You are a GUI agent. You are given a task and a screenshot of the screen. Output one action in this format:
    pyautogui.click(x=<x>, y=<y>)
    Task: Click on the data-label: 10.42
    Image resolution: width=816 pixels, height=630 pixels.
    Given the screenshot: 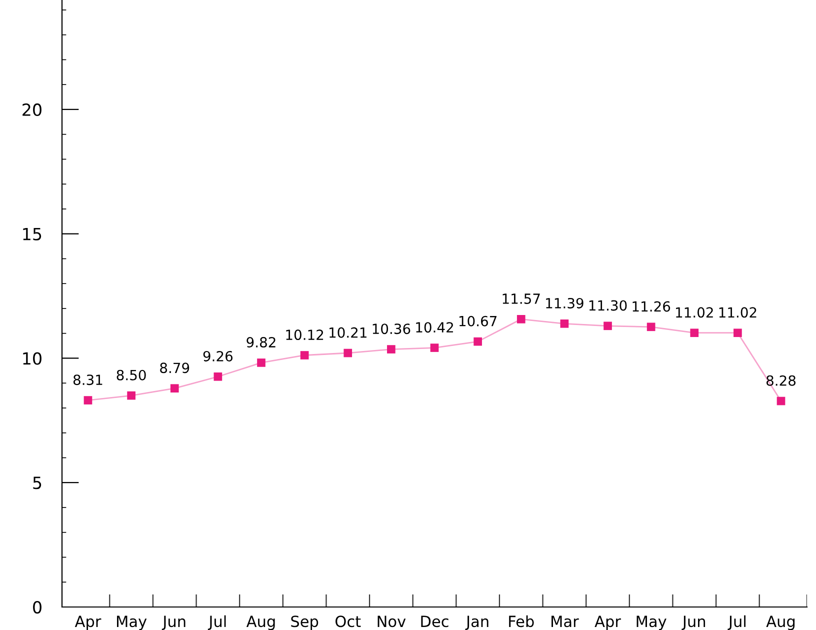 What is the action you would take?
    pyautogui.click(x=434, y=327)
    